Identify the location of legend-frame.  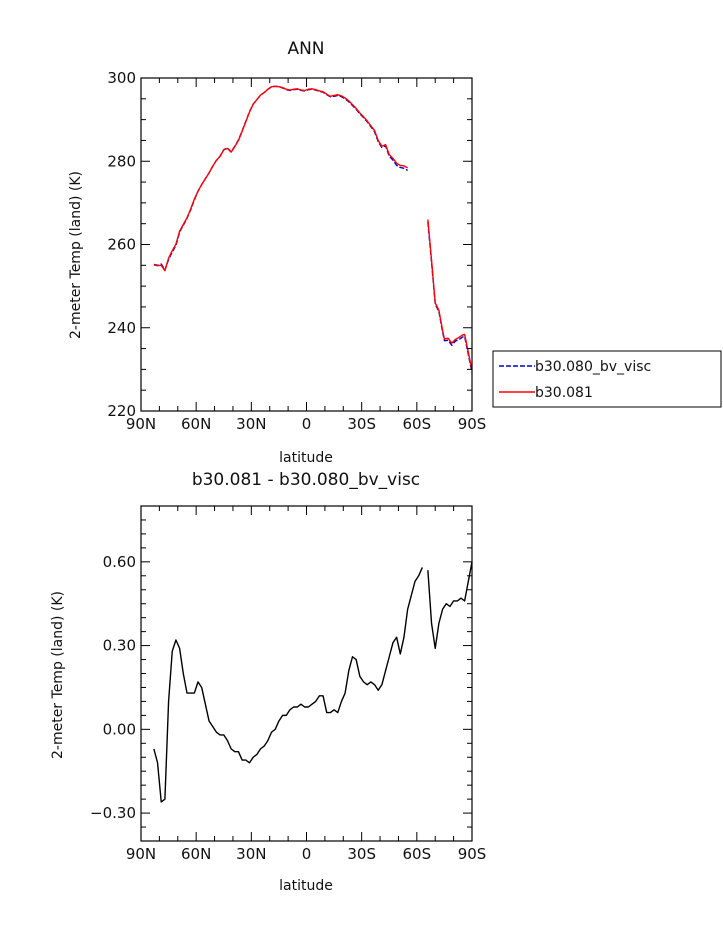
(607, 379).